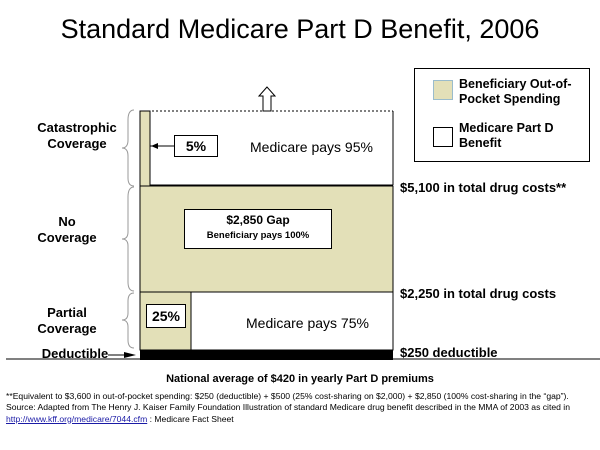 The image size is (600, 450). I want to click on no-coverage-brace, so click(128, 239).